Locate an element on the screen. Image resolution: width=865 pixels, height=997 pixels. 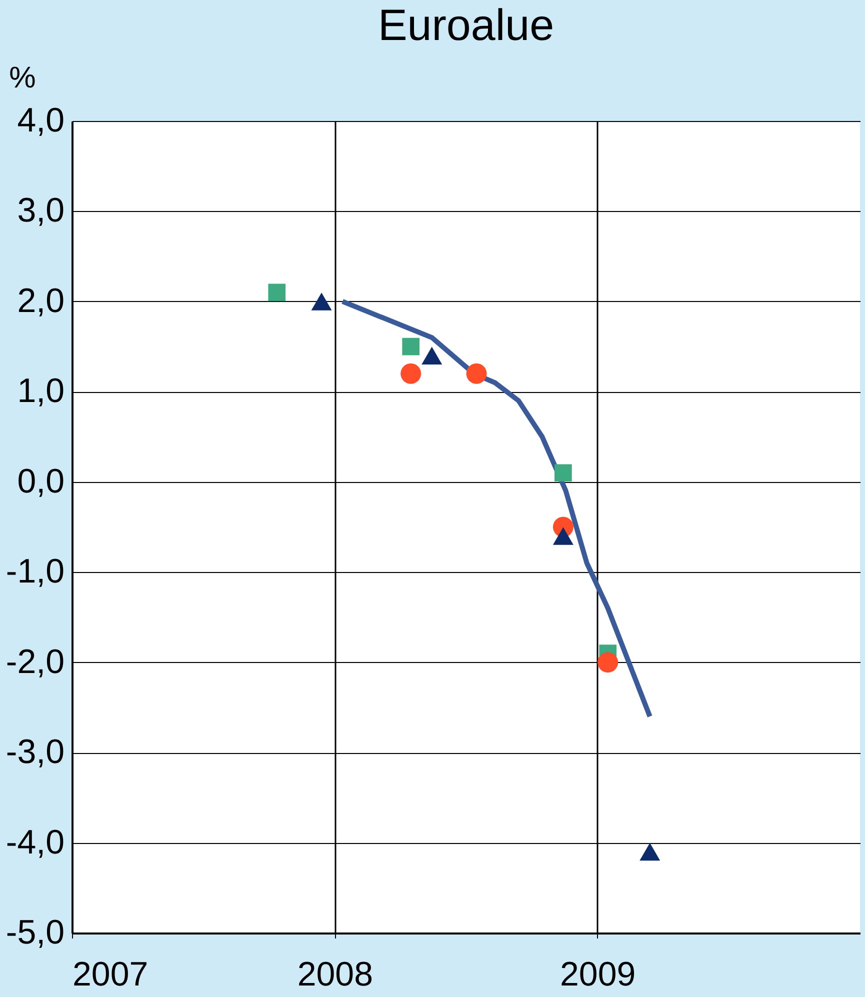
y-tick-label: 2,0 is located at coordinates (40, 301).